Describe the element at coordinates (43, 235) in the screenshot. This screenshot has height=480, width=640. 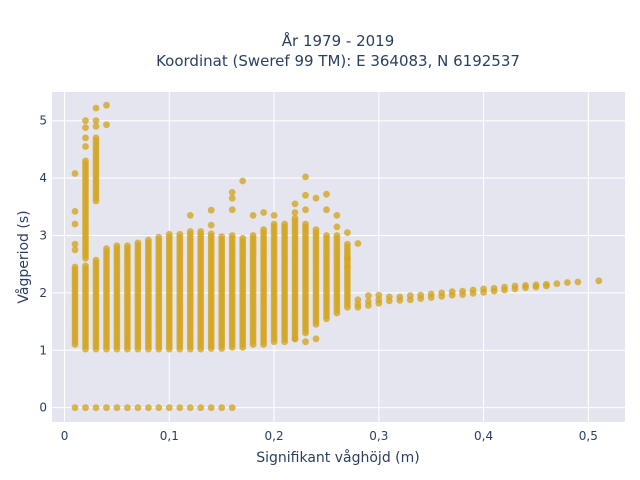
I see `y-tick-label: 3` at that location.